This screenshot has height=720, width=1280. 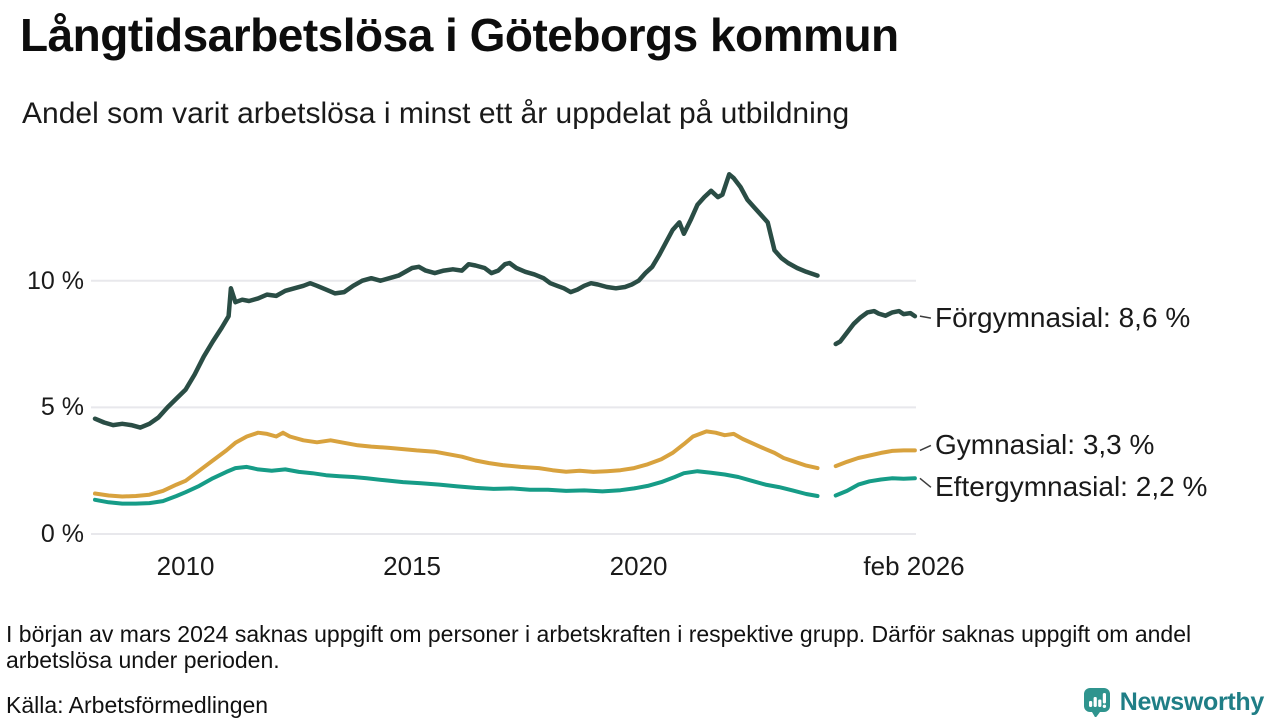 What do you see at coordinates (1063, 318) in the screenshot?
I see `series-label-förgymnasial: Förgymnasial: 8,6 %` at bounding box center [1063, 318].